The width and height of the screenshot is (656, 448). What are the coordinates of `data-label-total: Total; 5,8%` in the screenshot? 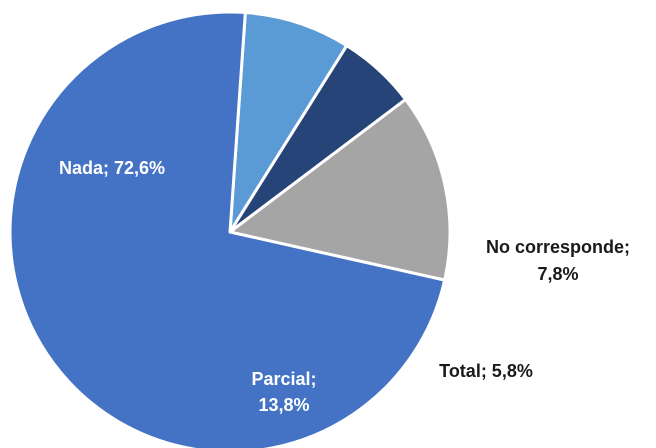 It's located at (486, 371).